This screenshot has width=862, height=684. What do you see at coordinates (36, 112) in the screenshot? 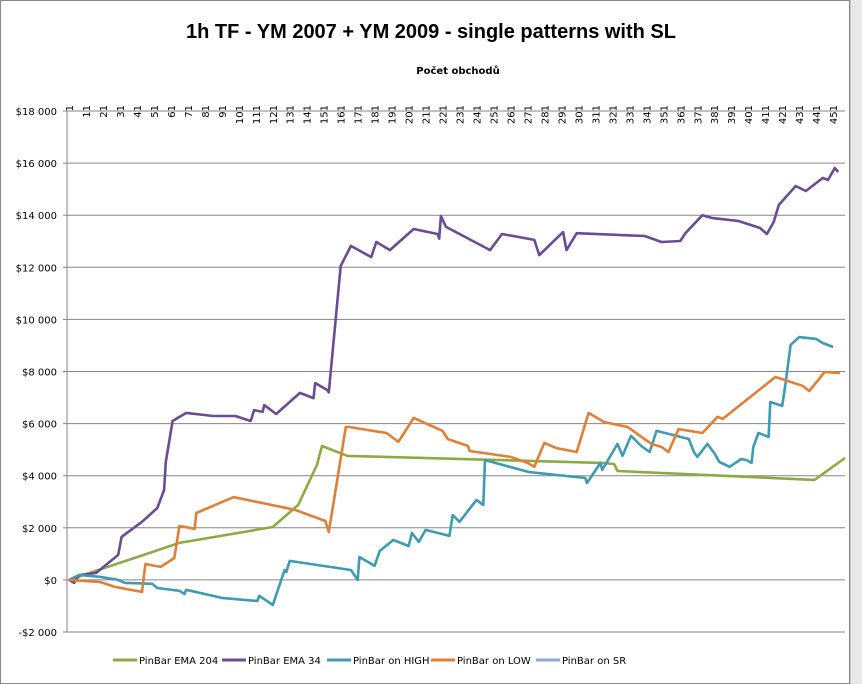
I see `y-tick-label: $18 000` at bounding box center [36, 112].